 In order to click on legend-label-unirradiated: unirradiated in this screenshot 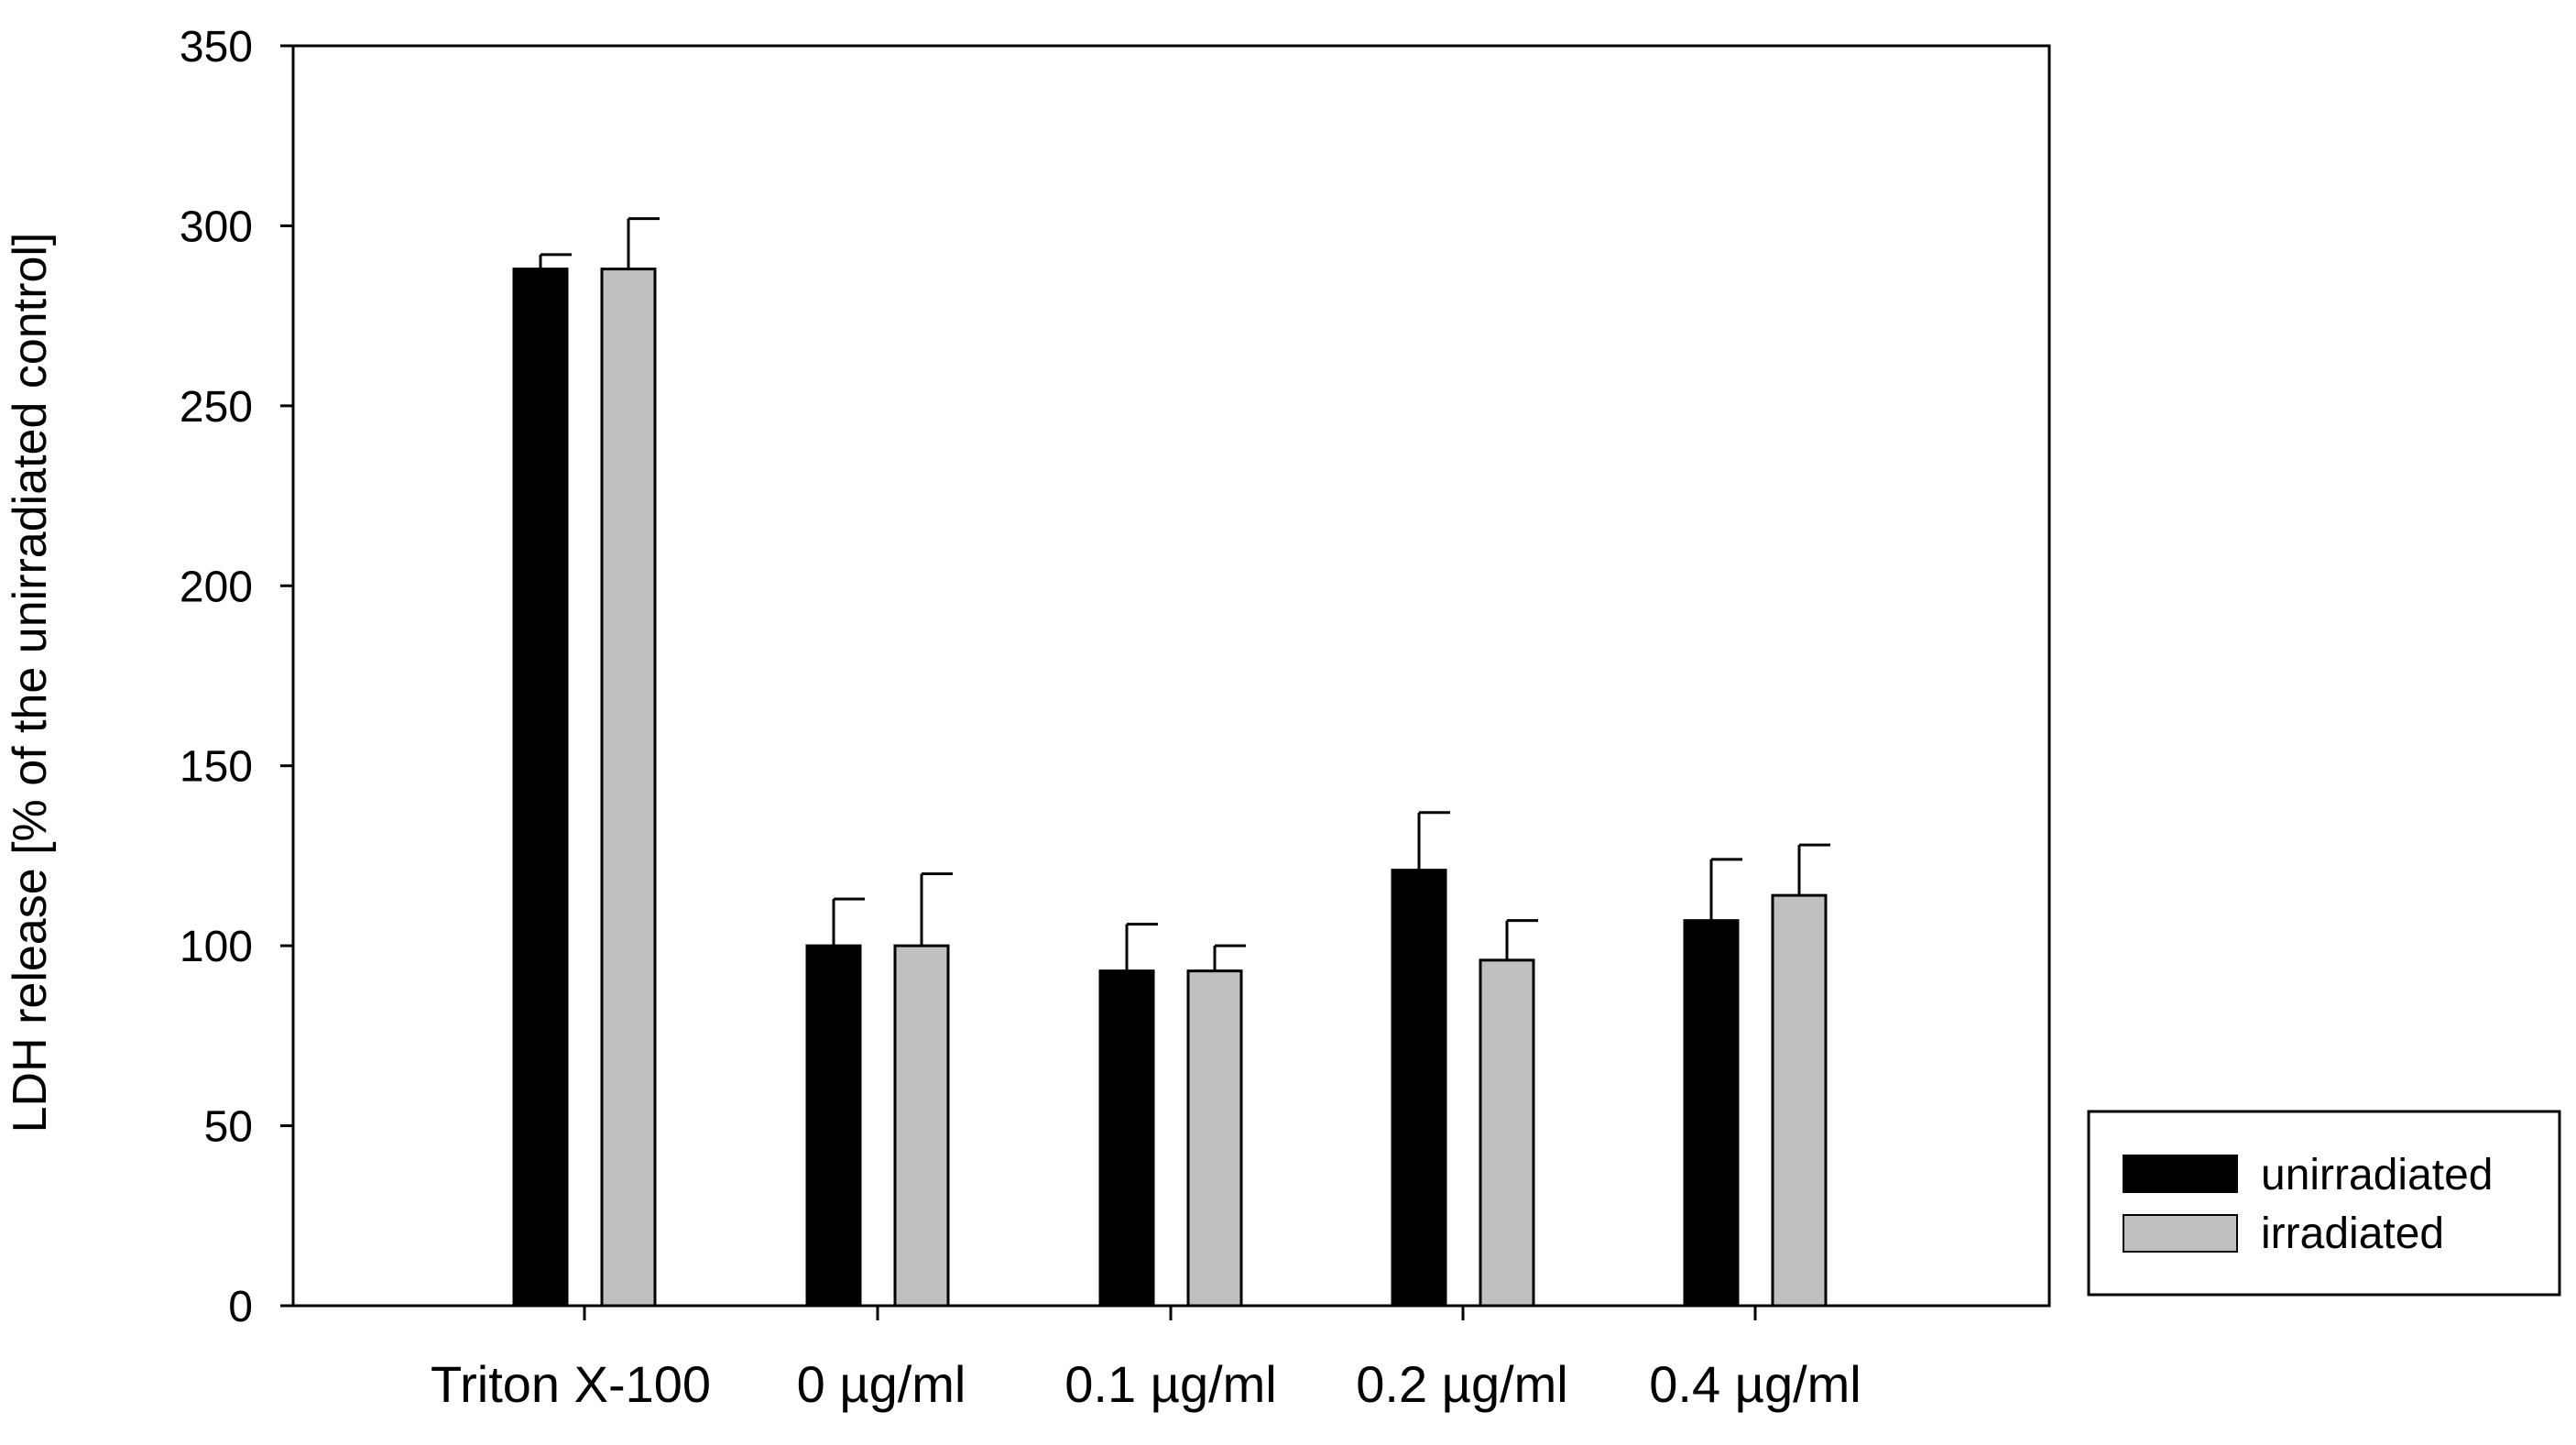, I will do `click(2378, 1175)`.